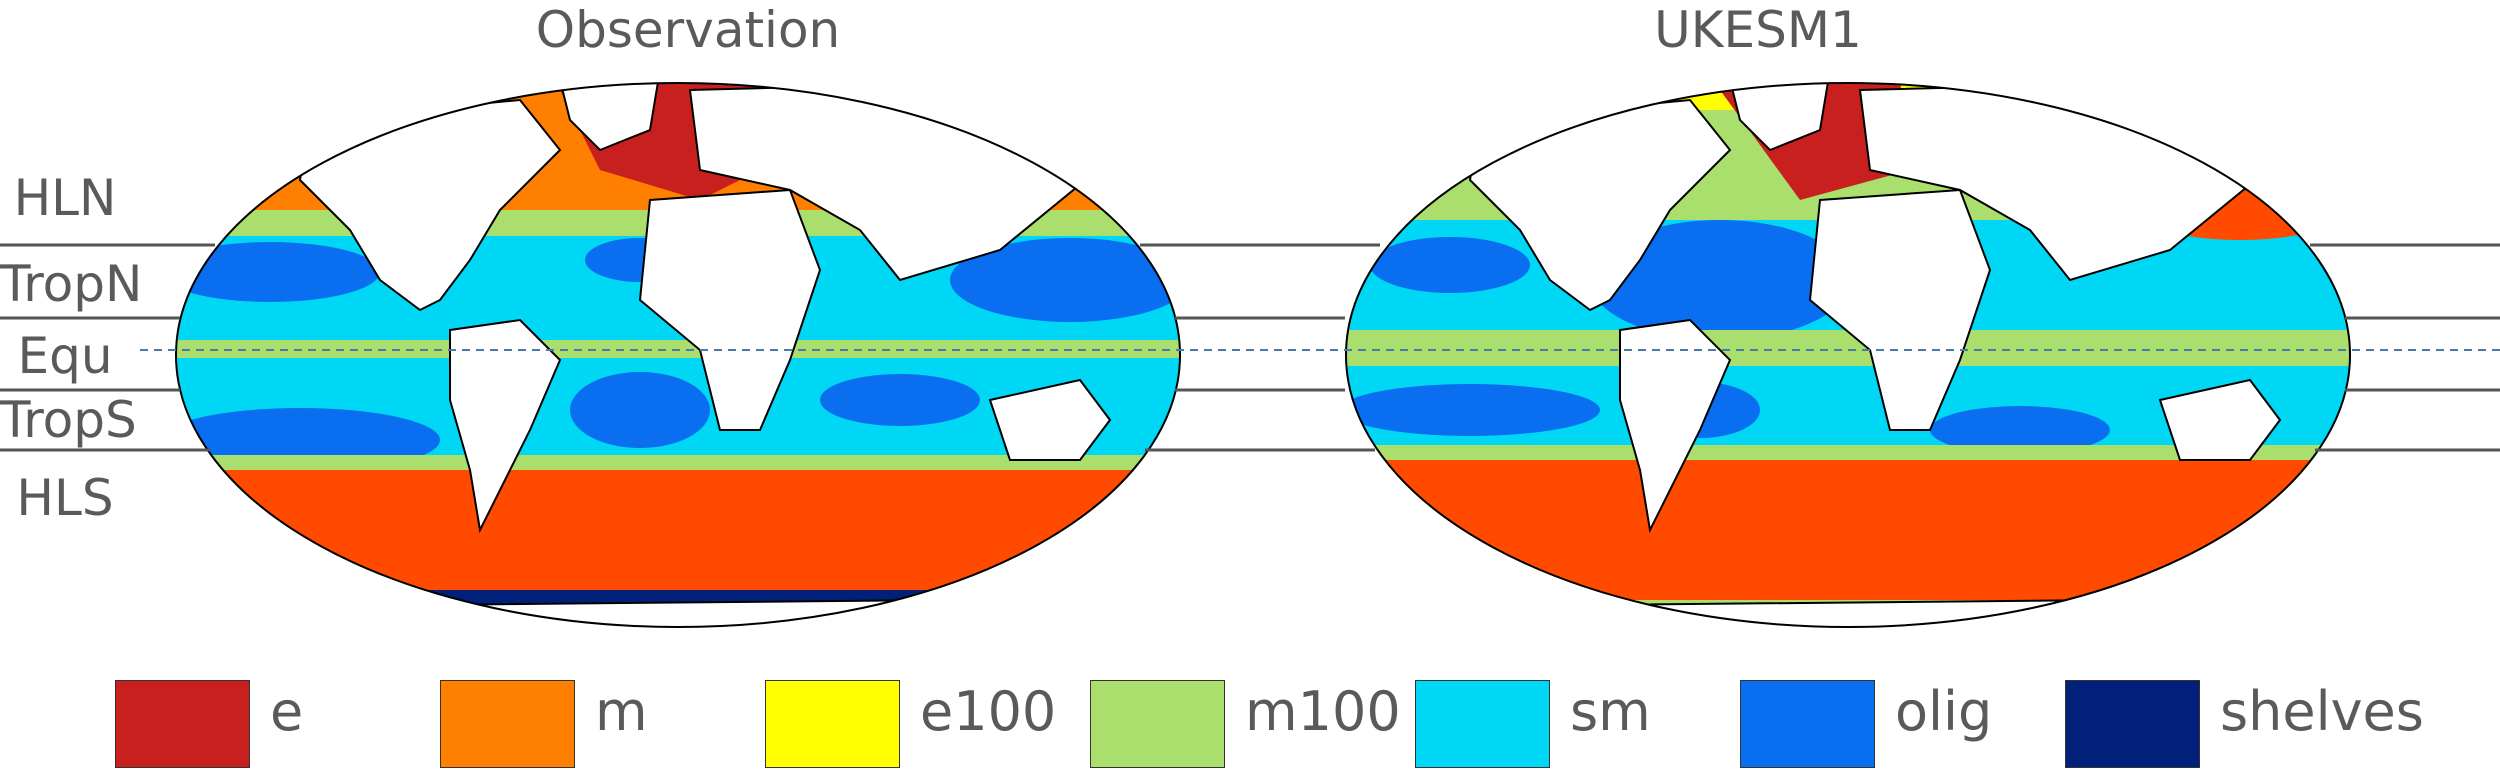  I want to click on legend-swatch-m, so click(507, 724).